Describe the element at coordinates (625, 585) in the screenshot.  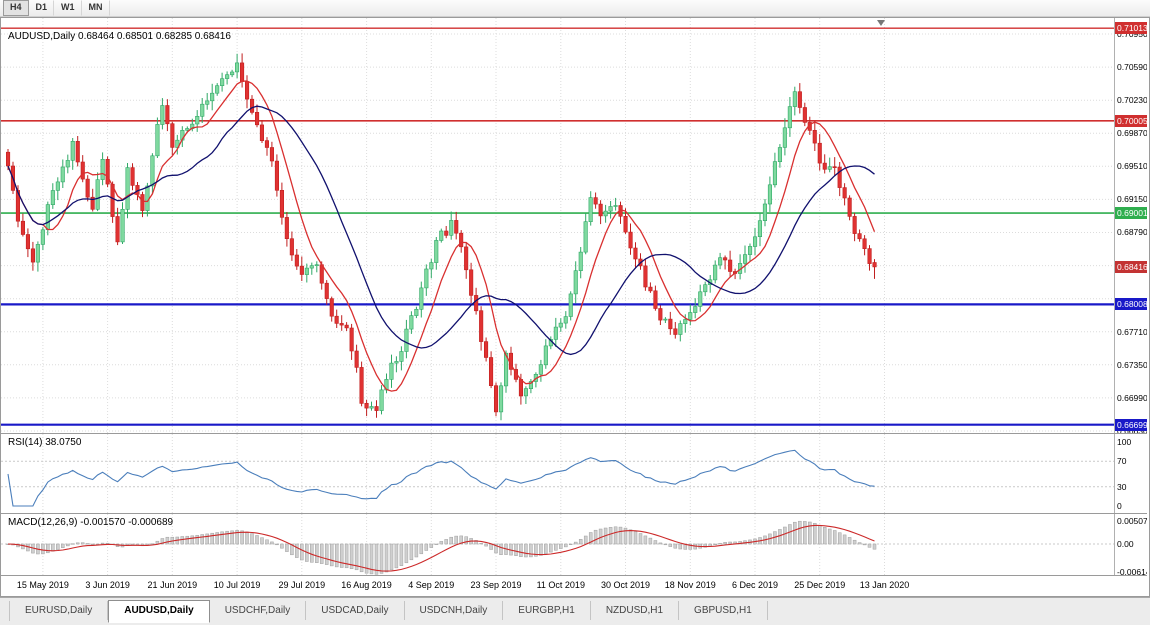
I see `date-label: 30 Oct 2019` at that location.